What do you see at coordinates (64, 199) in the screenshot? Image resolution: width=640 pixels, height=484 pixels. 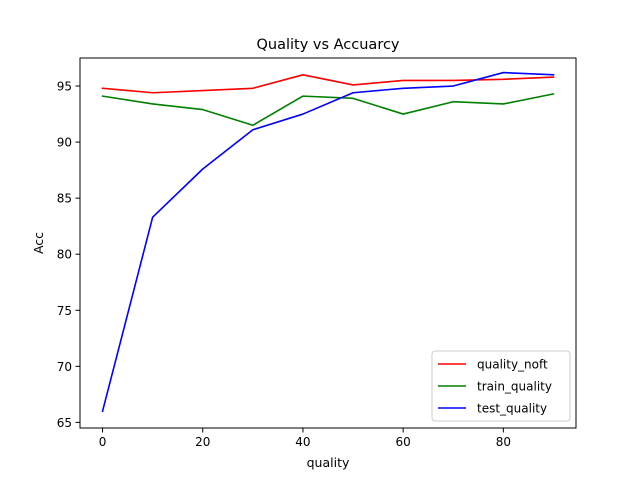 I see `y-tick-label: 85` at bounding box center [64, 199].